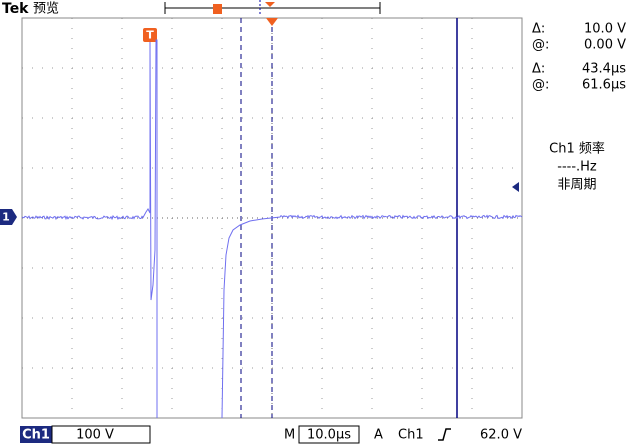  I want to click on timebase: 10.0µs, so click(329, 435).